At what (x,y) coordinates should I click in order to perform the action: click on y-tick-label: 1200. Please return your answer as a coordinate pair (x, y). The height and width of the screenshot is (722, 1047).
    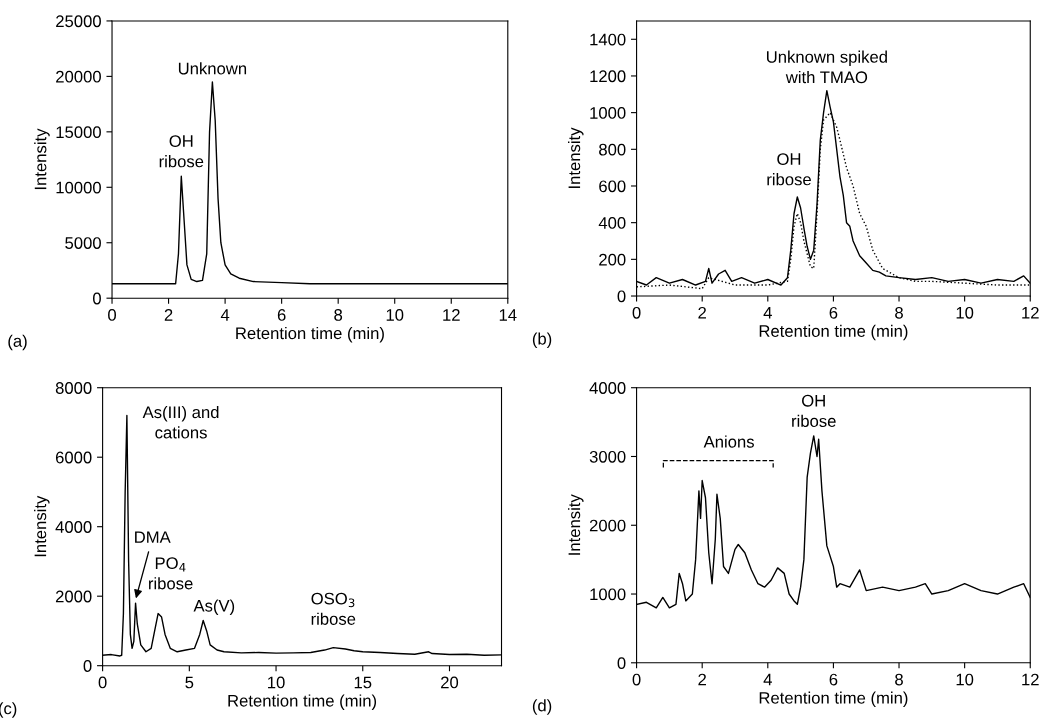
    Looking at the image, I should click on (608, 76).